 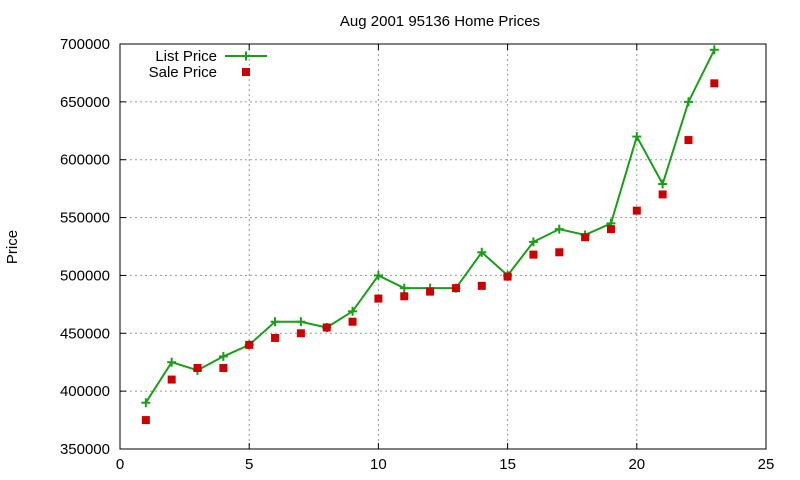 I want to click on y-axis-label: Price, so click(x=12, y=247).